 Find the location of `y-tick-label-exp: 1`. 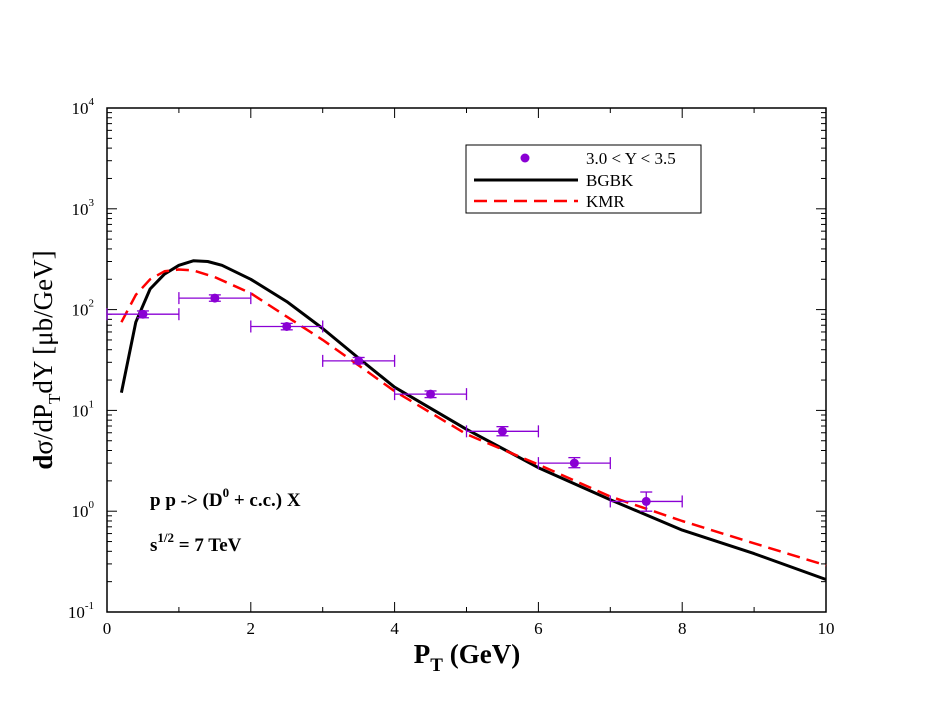

y-tick-label-exp: 1 is located at coordinates (92, 404).